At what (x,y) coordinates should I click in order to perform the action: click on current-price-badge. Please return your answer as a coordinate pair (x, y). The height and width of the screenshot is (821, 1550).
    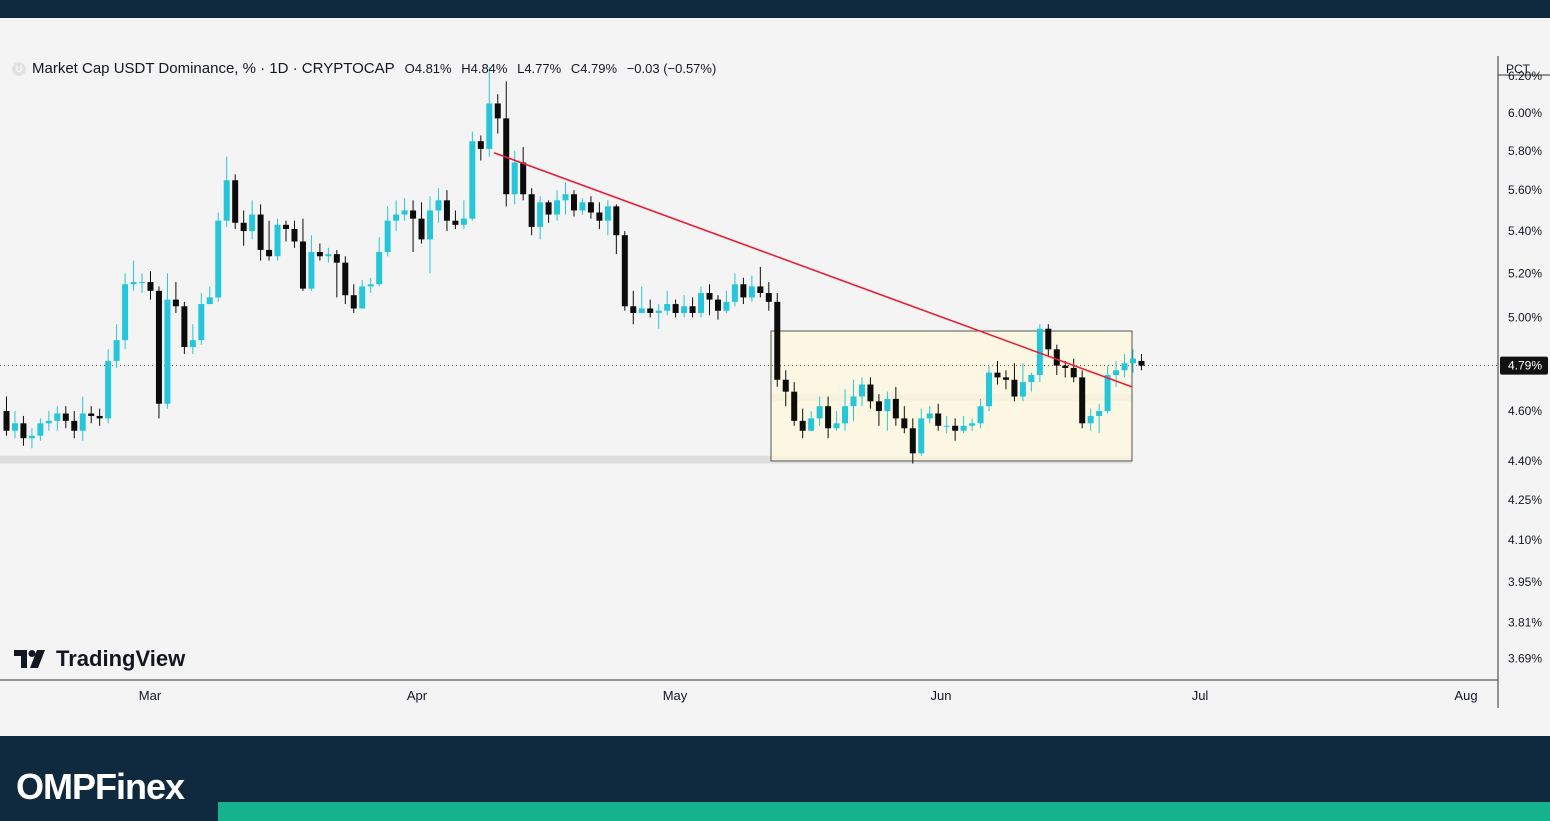
    Looking at the image, I should click on (1524, 365).